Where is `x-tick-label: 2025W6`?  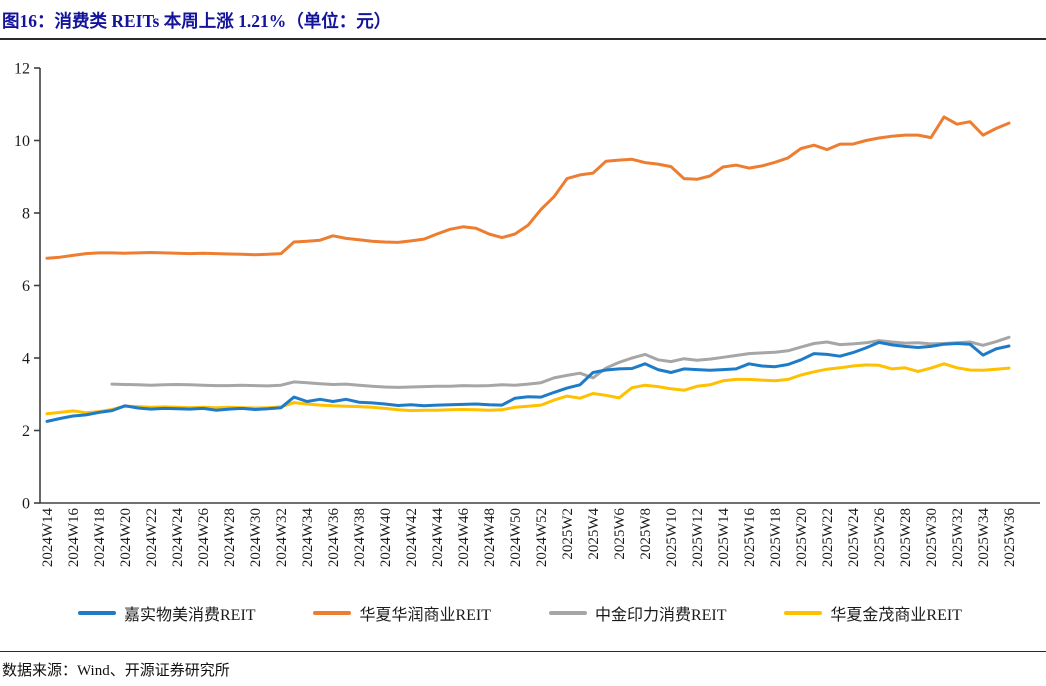 x-tick-label: 2025W6 is located at coordinates (620, 534).